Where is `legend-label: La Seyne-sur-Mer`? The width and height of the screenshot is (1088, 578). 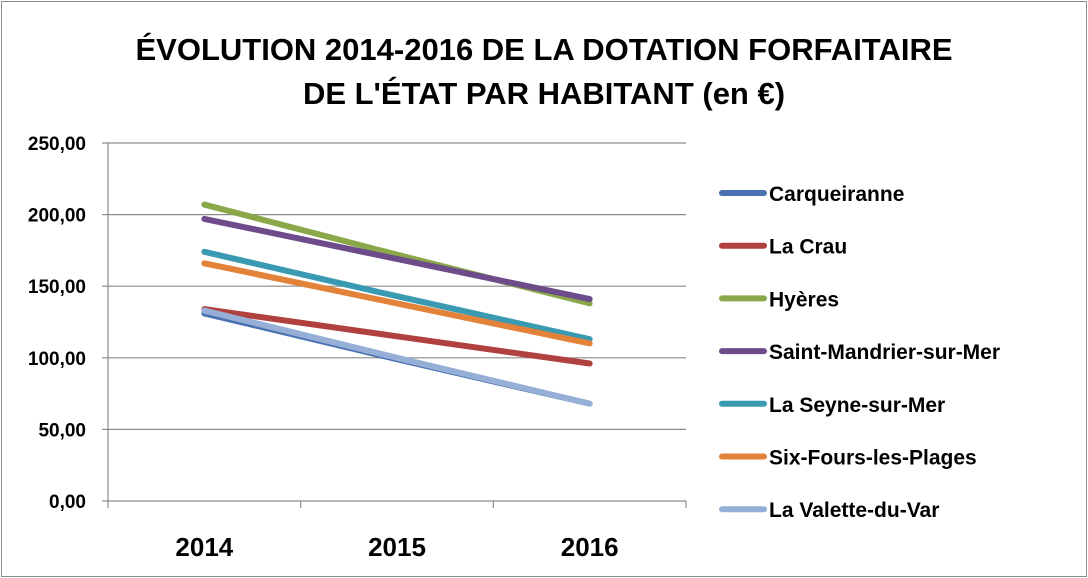 legend-label: La Seyne-sur-Mer is located at coordinates (857, 405).